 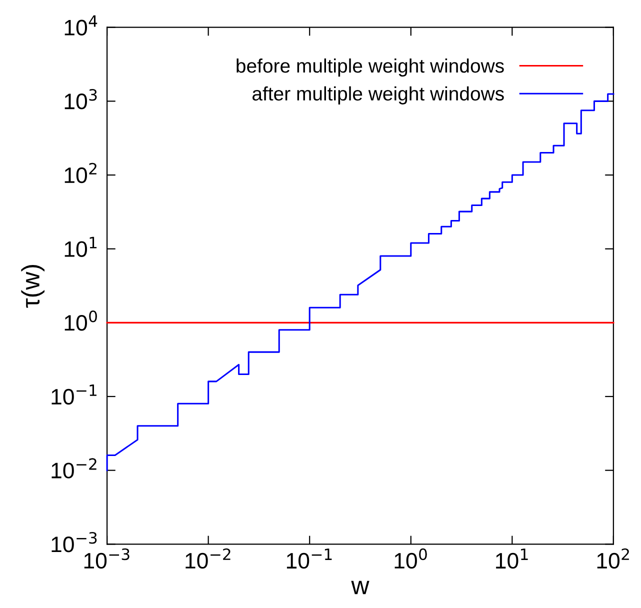 What do you see at coordinates (613, 558) in the screenshot?
I see `x-tick-label: 10$^{2}$` at bounding box center [613, 558].